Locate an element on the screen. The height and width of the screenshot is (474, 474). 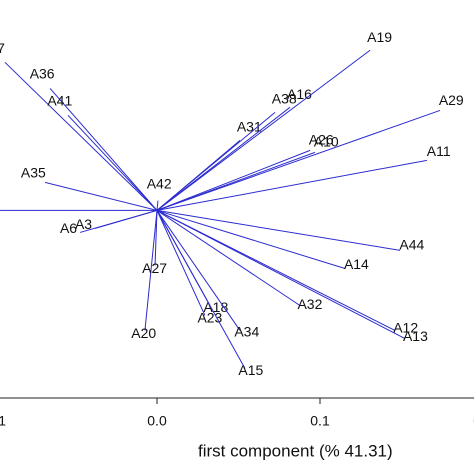
vector-label: A7 is located at coordinates (2, 48).